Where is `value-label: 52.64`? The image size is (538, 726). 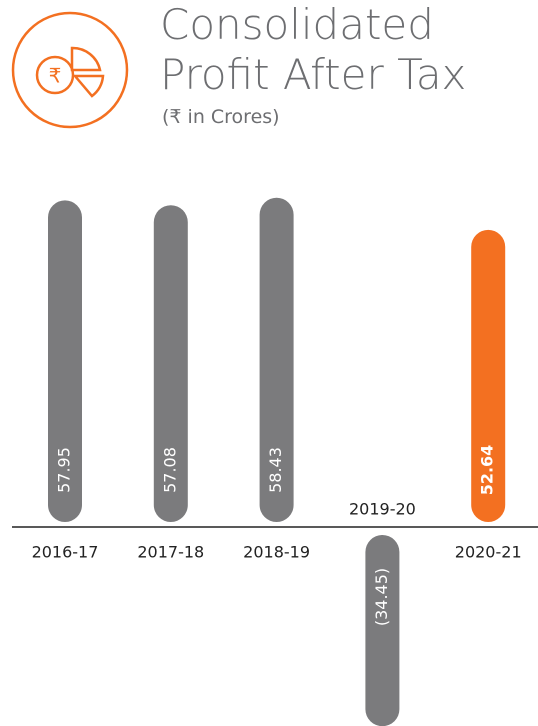
value-label: 52.64 is located at coordinates (487, 470).